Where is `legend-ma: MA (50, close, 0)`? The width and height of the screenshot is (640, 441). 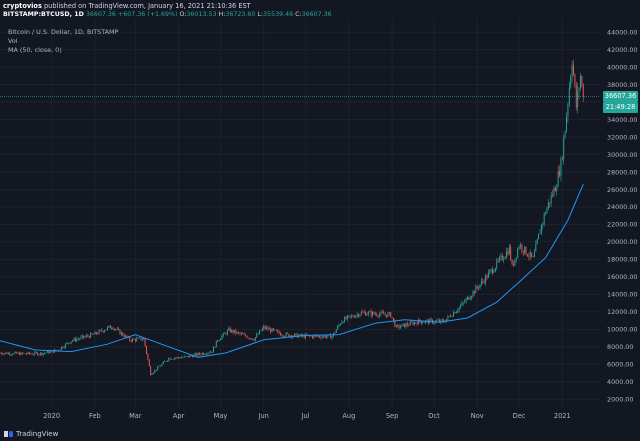
legend-ma: MA (50, close, 0) is located at coordinates (35, 50).